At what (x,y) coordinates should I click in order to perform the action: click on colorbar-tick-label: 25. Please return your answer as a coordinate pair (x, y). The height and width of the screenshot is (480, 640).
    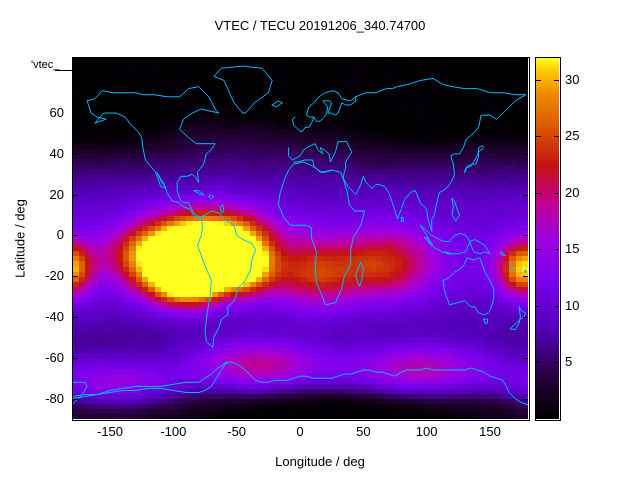
    Looking at the image, I should click on (572, 136).